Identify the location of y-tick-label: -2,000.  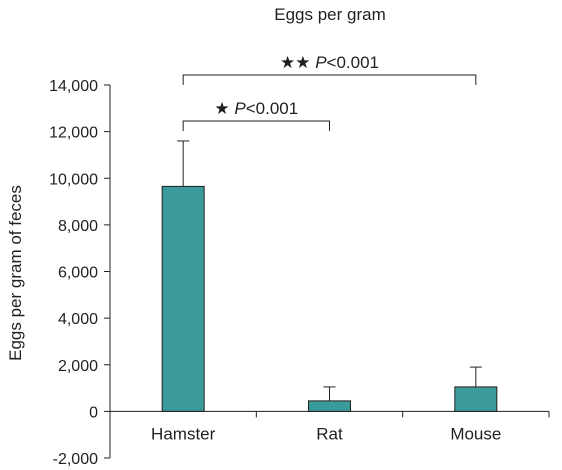
(75, 459).